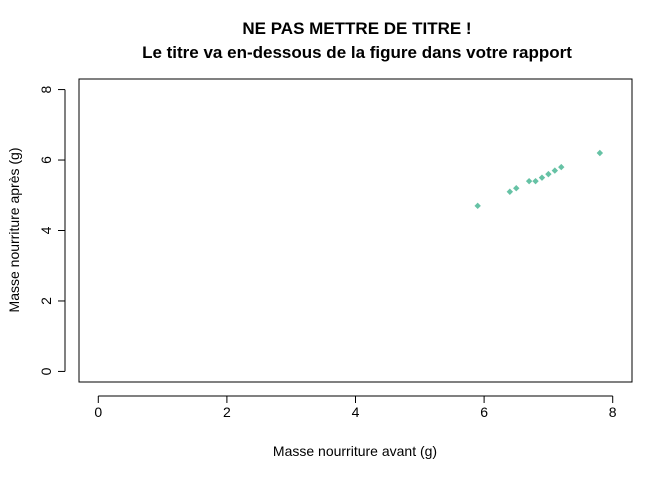  What do you see at coordinates (14, 230) in the screenshot?
I see `y-axis-label: Masse nourriture après (g)` at bounding box center [14, 230].